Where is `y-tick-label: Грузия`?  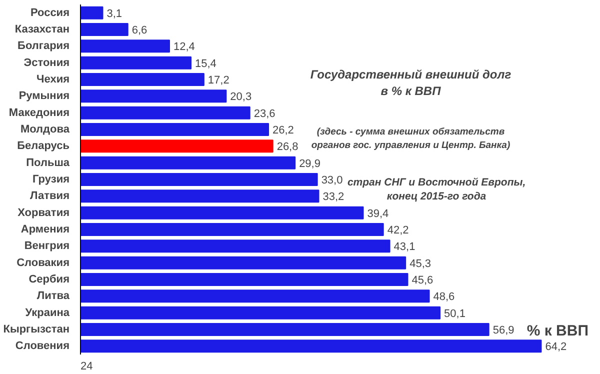 y-tick-label: Грузия is located at coordinates (51, 180).